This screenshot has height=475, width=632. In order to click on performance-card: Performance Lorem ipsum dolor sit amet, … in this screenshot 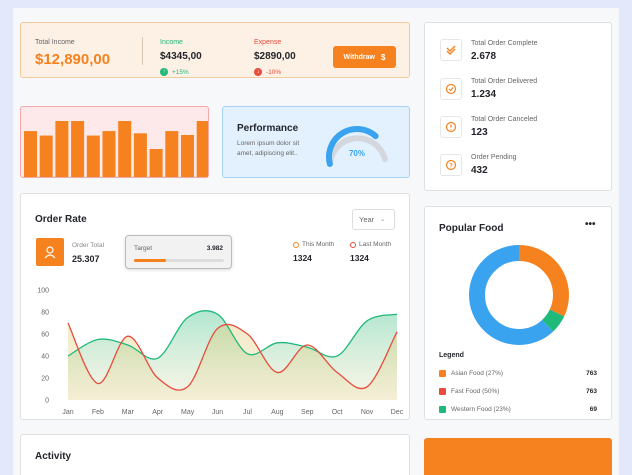, I will do `click(316, 142)`.